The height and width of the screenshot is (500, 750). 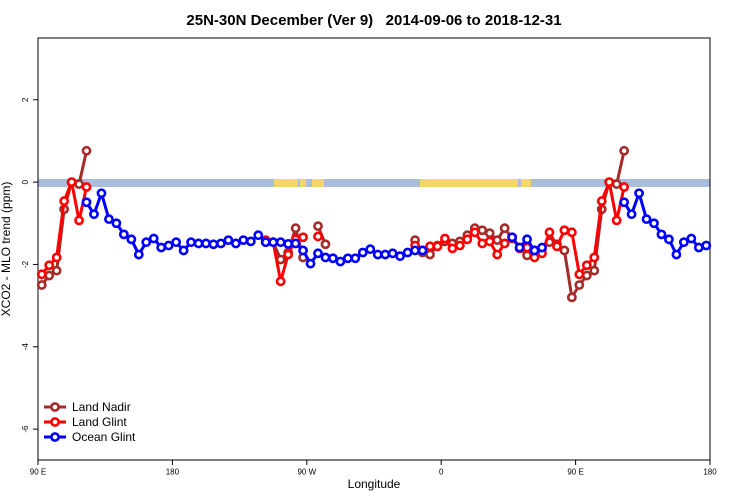 I want to click on series, so click(x=396, y=228).